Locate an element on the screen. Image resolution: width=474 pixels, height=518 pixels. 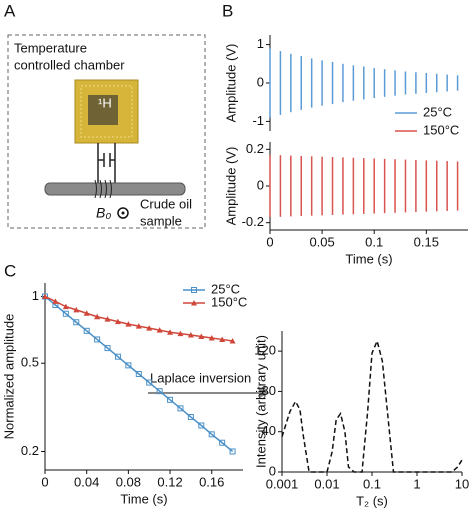
chip-pads is located at coordinates (106, 111).